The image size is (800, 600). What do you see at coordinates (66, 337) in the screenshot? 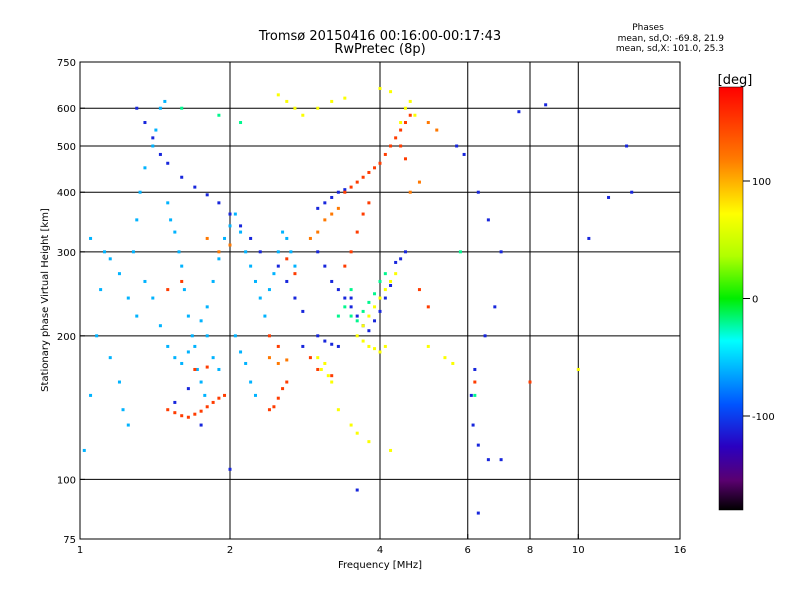
I see `y-tick-label: 200` at bounding box center [66, 337].